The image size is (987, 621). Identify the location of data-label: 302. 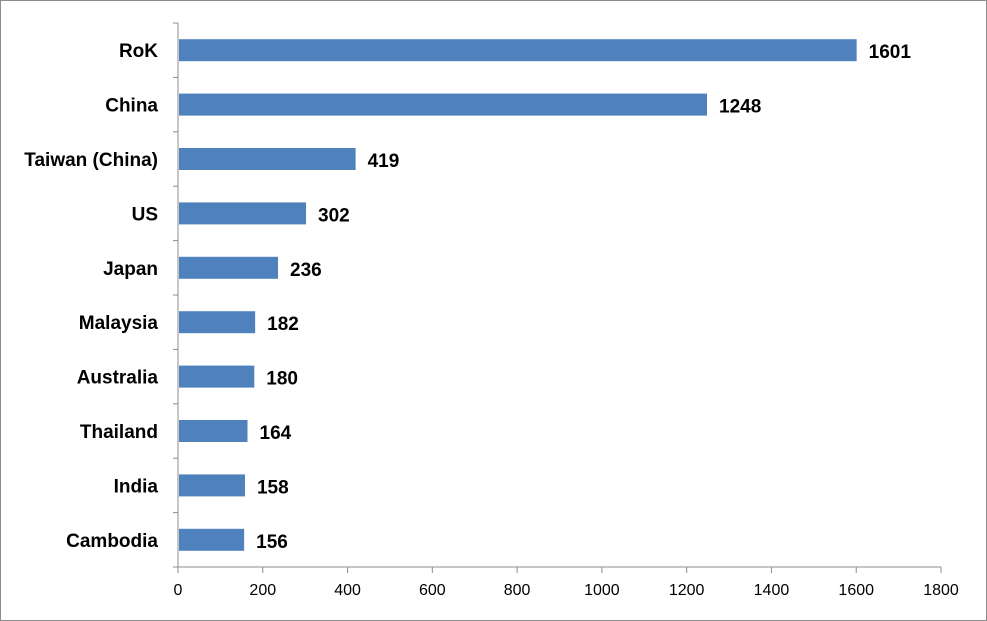
(334, 215).